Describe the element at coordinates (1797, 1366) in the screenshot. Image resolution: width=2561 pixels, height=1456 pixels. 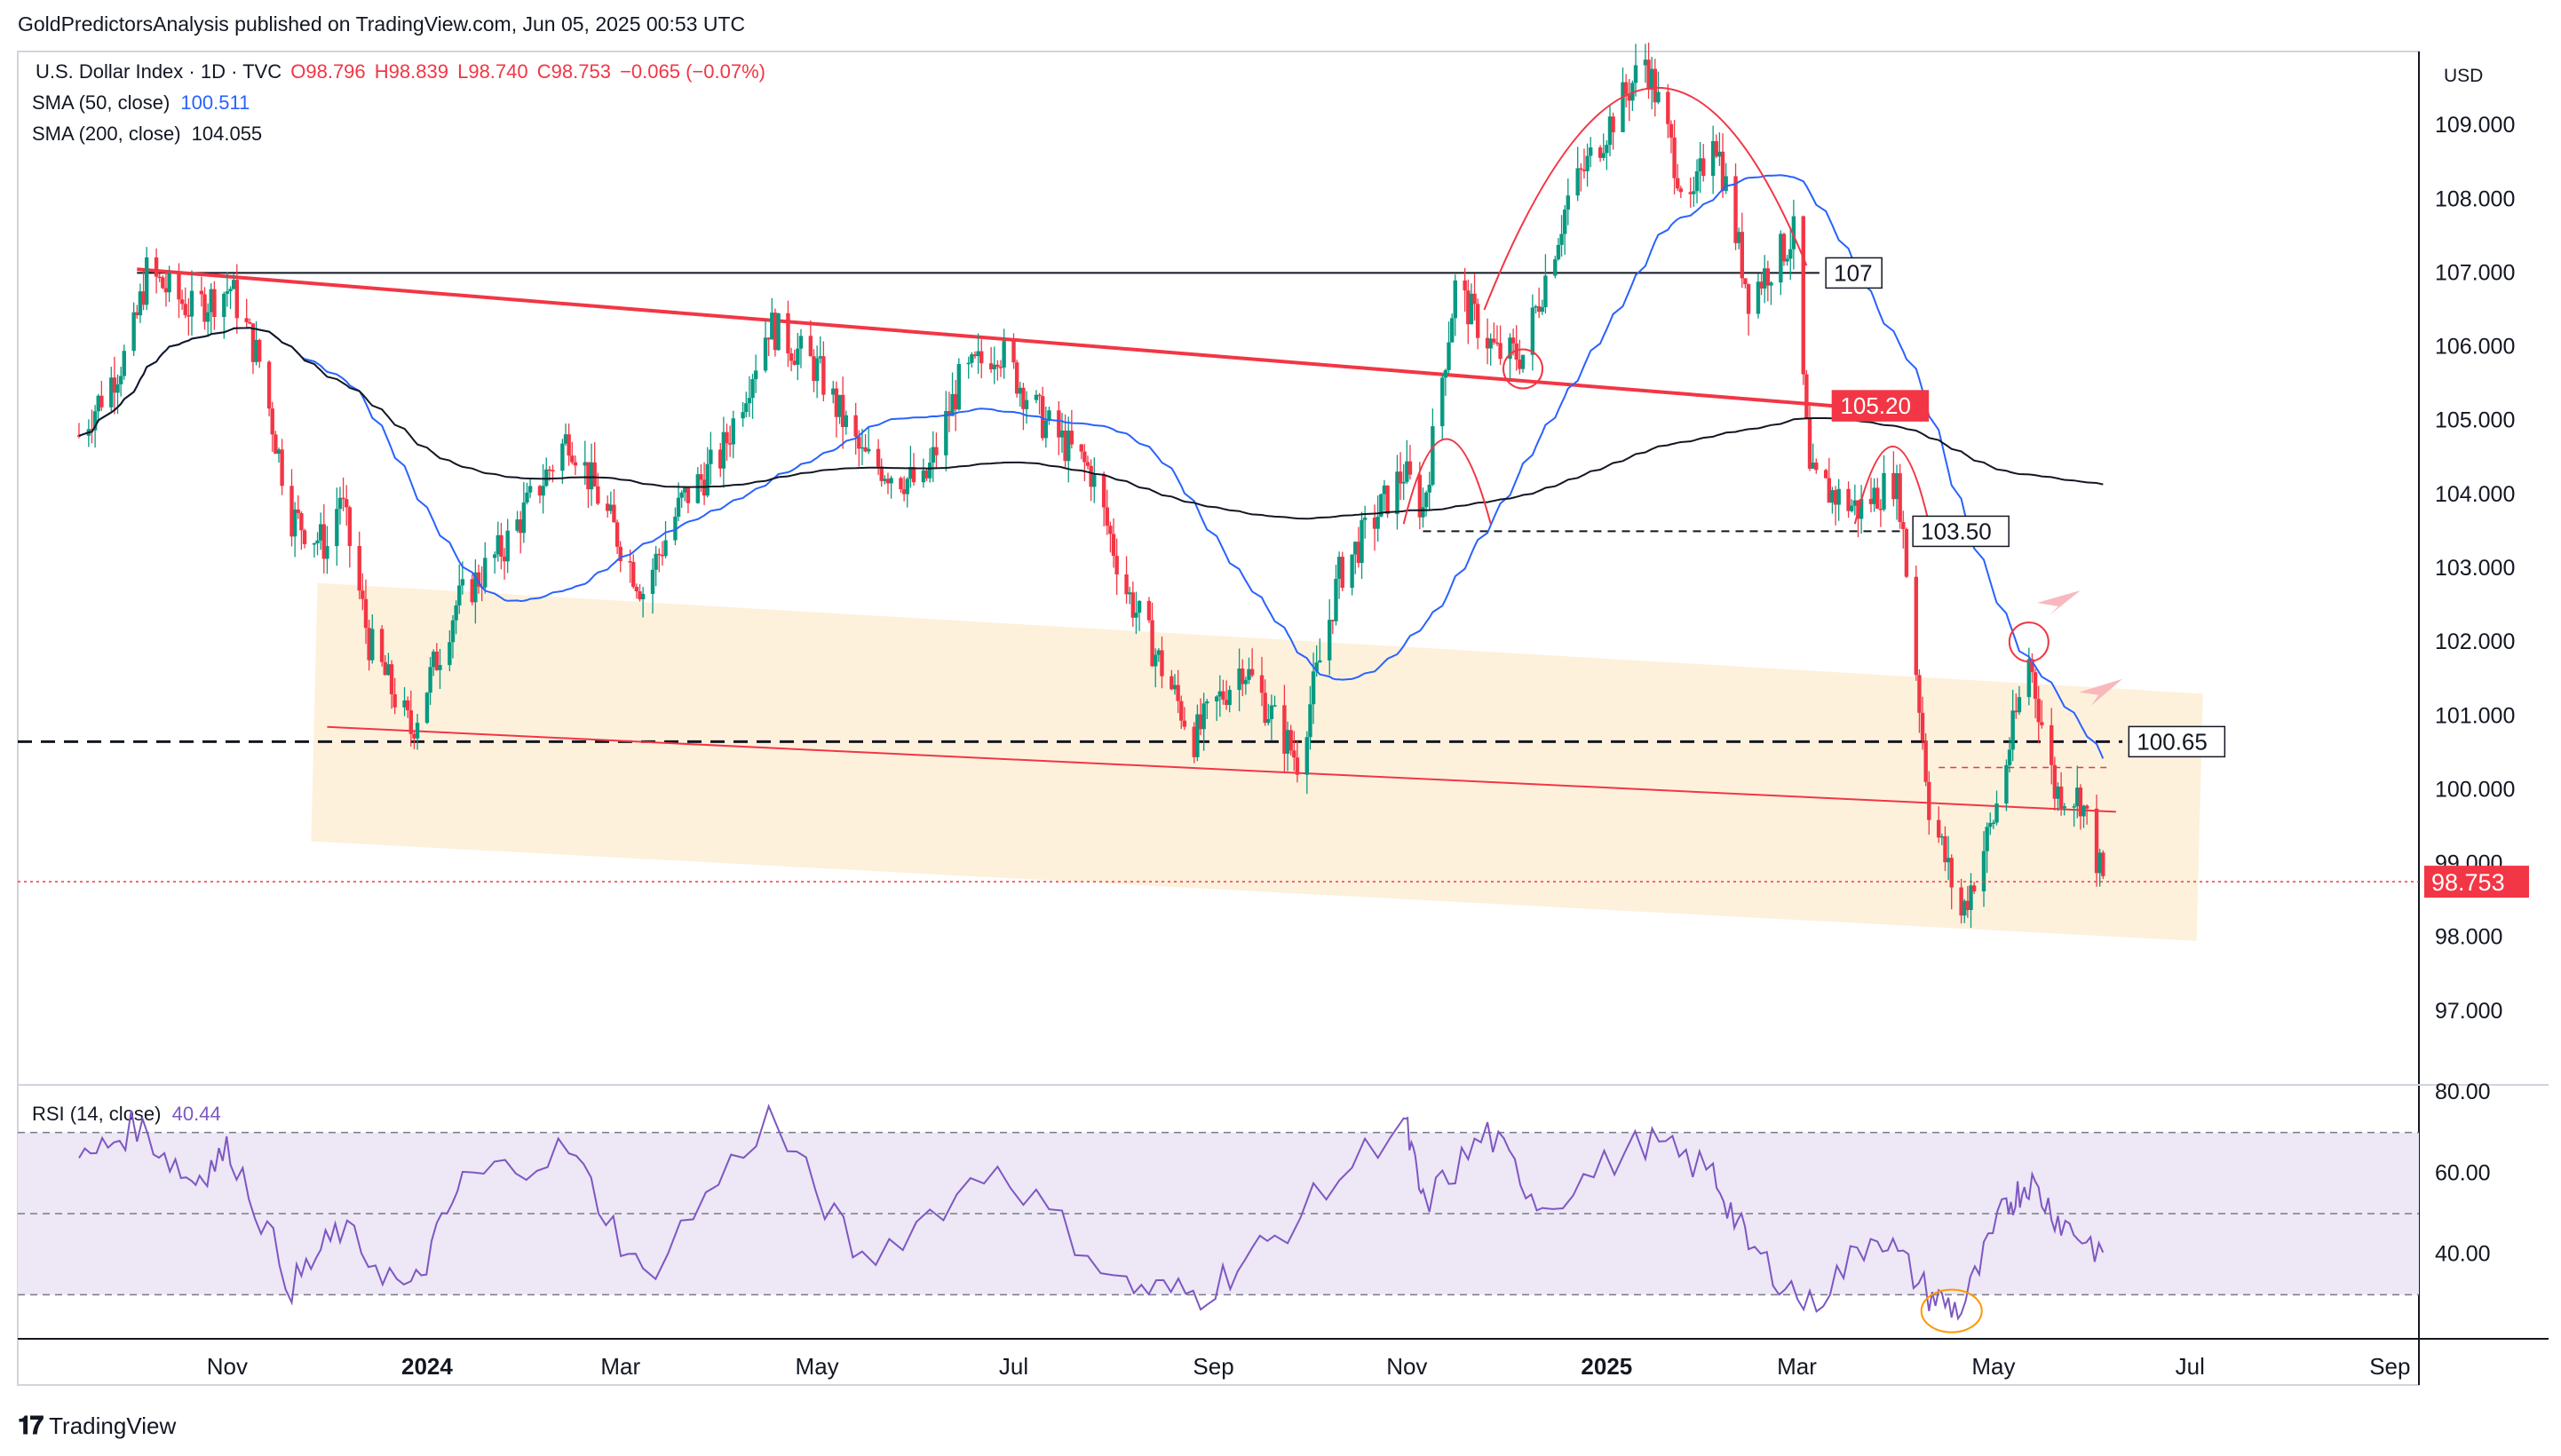
I see `x-tick-label: Mar` at that location.